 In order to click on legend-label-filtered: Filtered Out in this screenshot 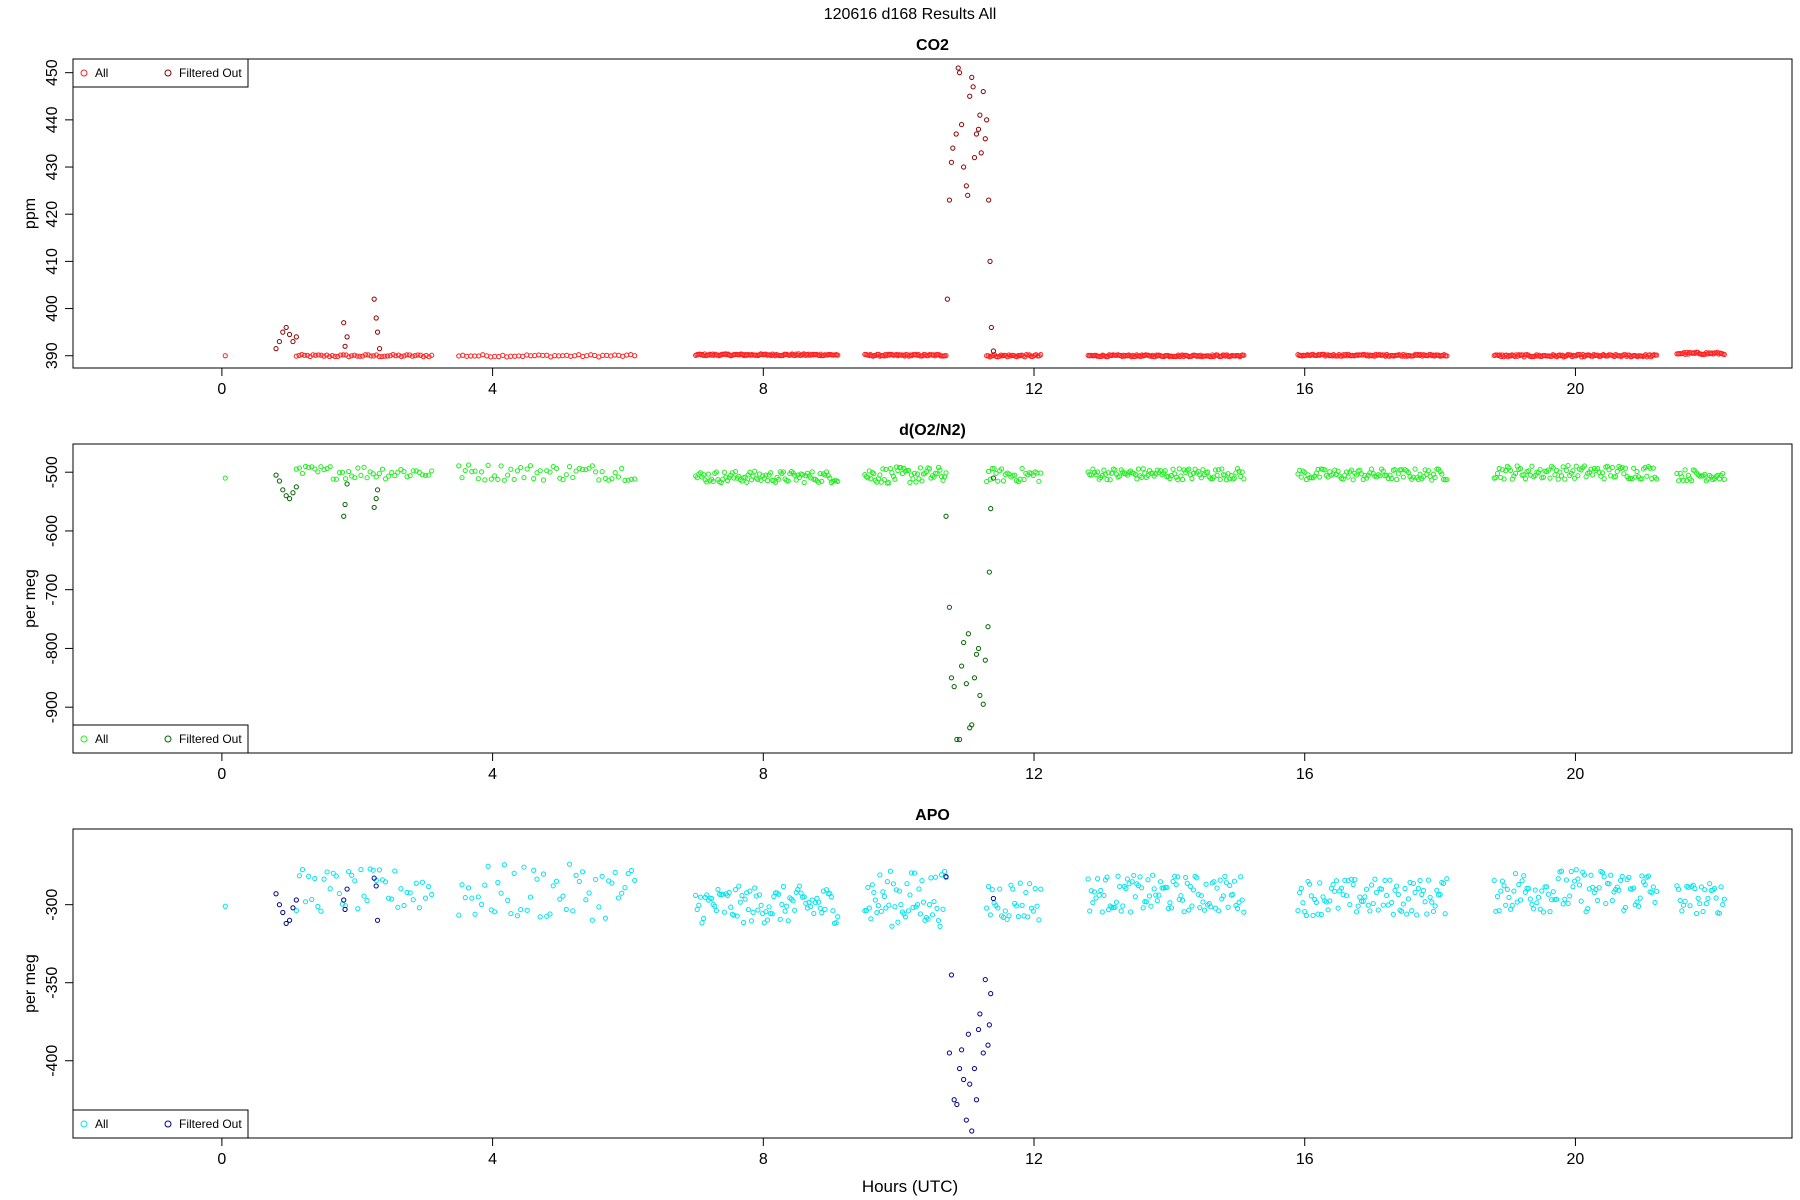, I will do `click(210, 739)`.